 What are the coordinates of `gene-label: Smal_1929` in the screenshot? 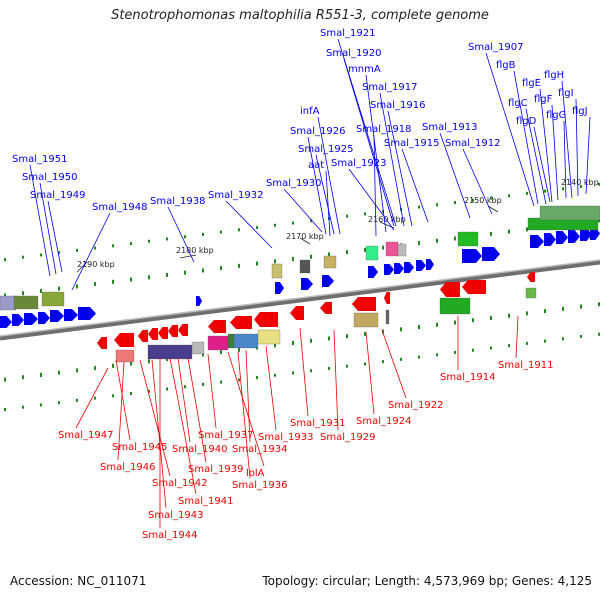 It's located at (347, 437).